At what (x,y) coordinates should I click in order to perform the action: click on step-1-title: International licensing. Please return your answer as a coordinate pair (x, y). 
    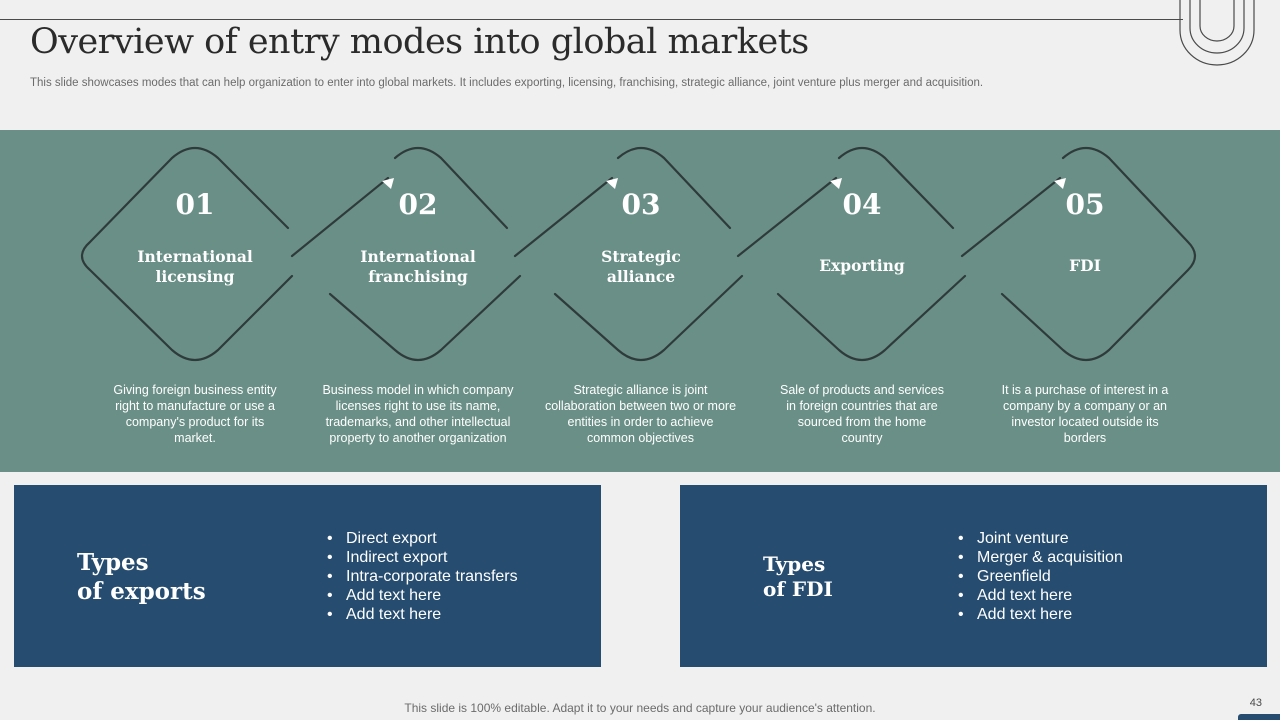
    Looking at the image, I should click on (195, 266).